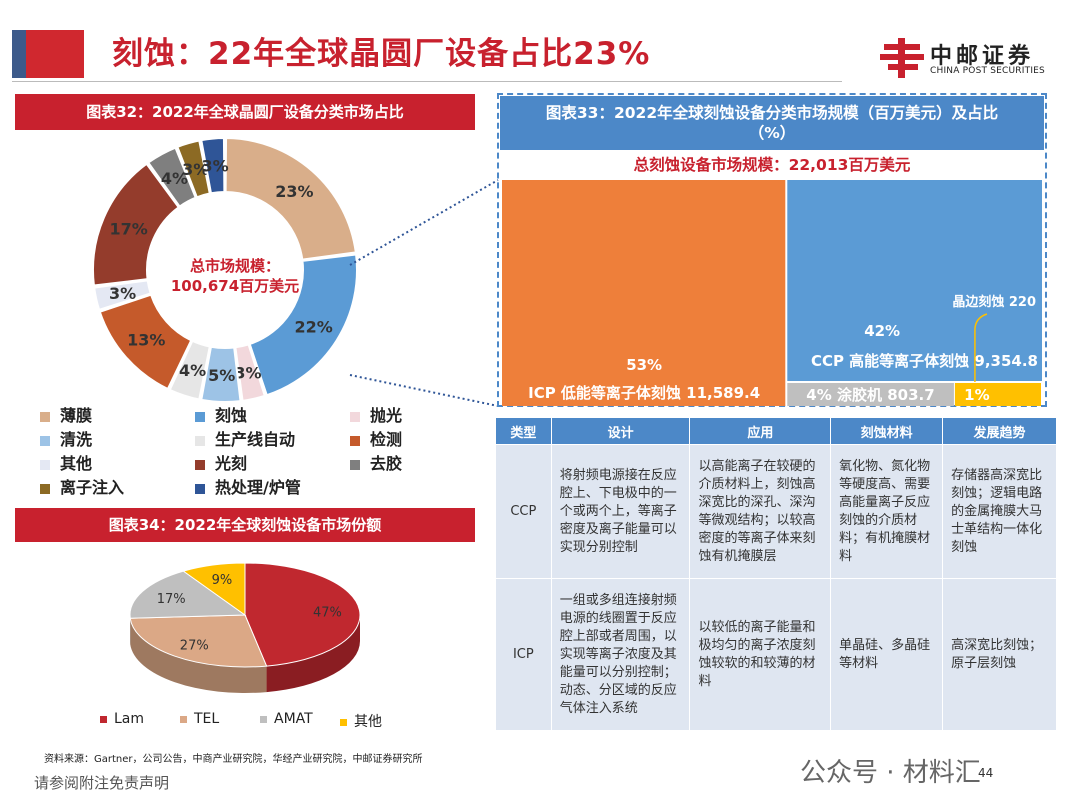 Image resolution: width=1080 pixels, height=810 pixels. I want to click on legend-label: AMAT, so click(293, 719).